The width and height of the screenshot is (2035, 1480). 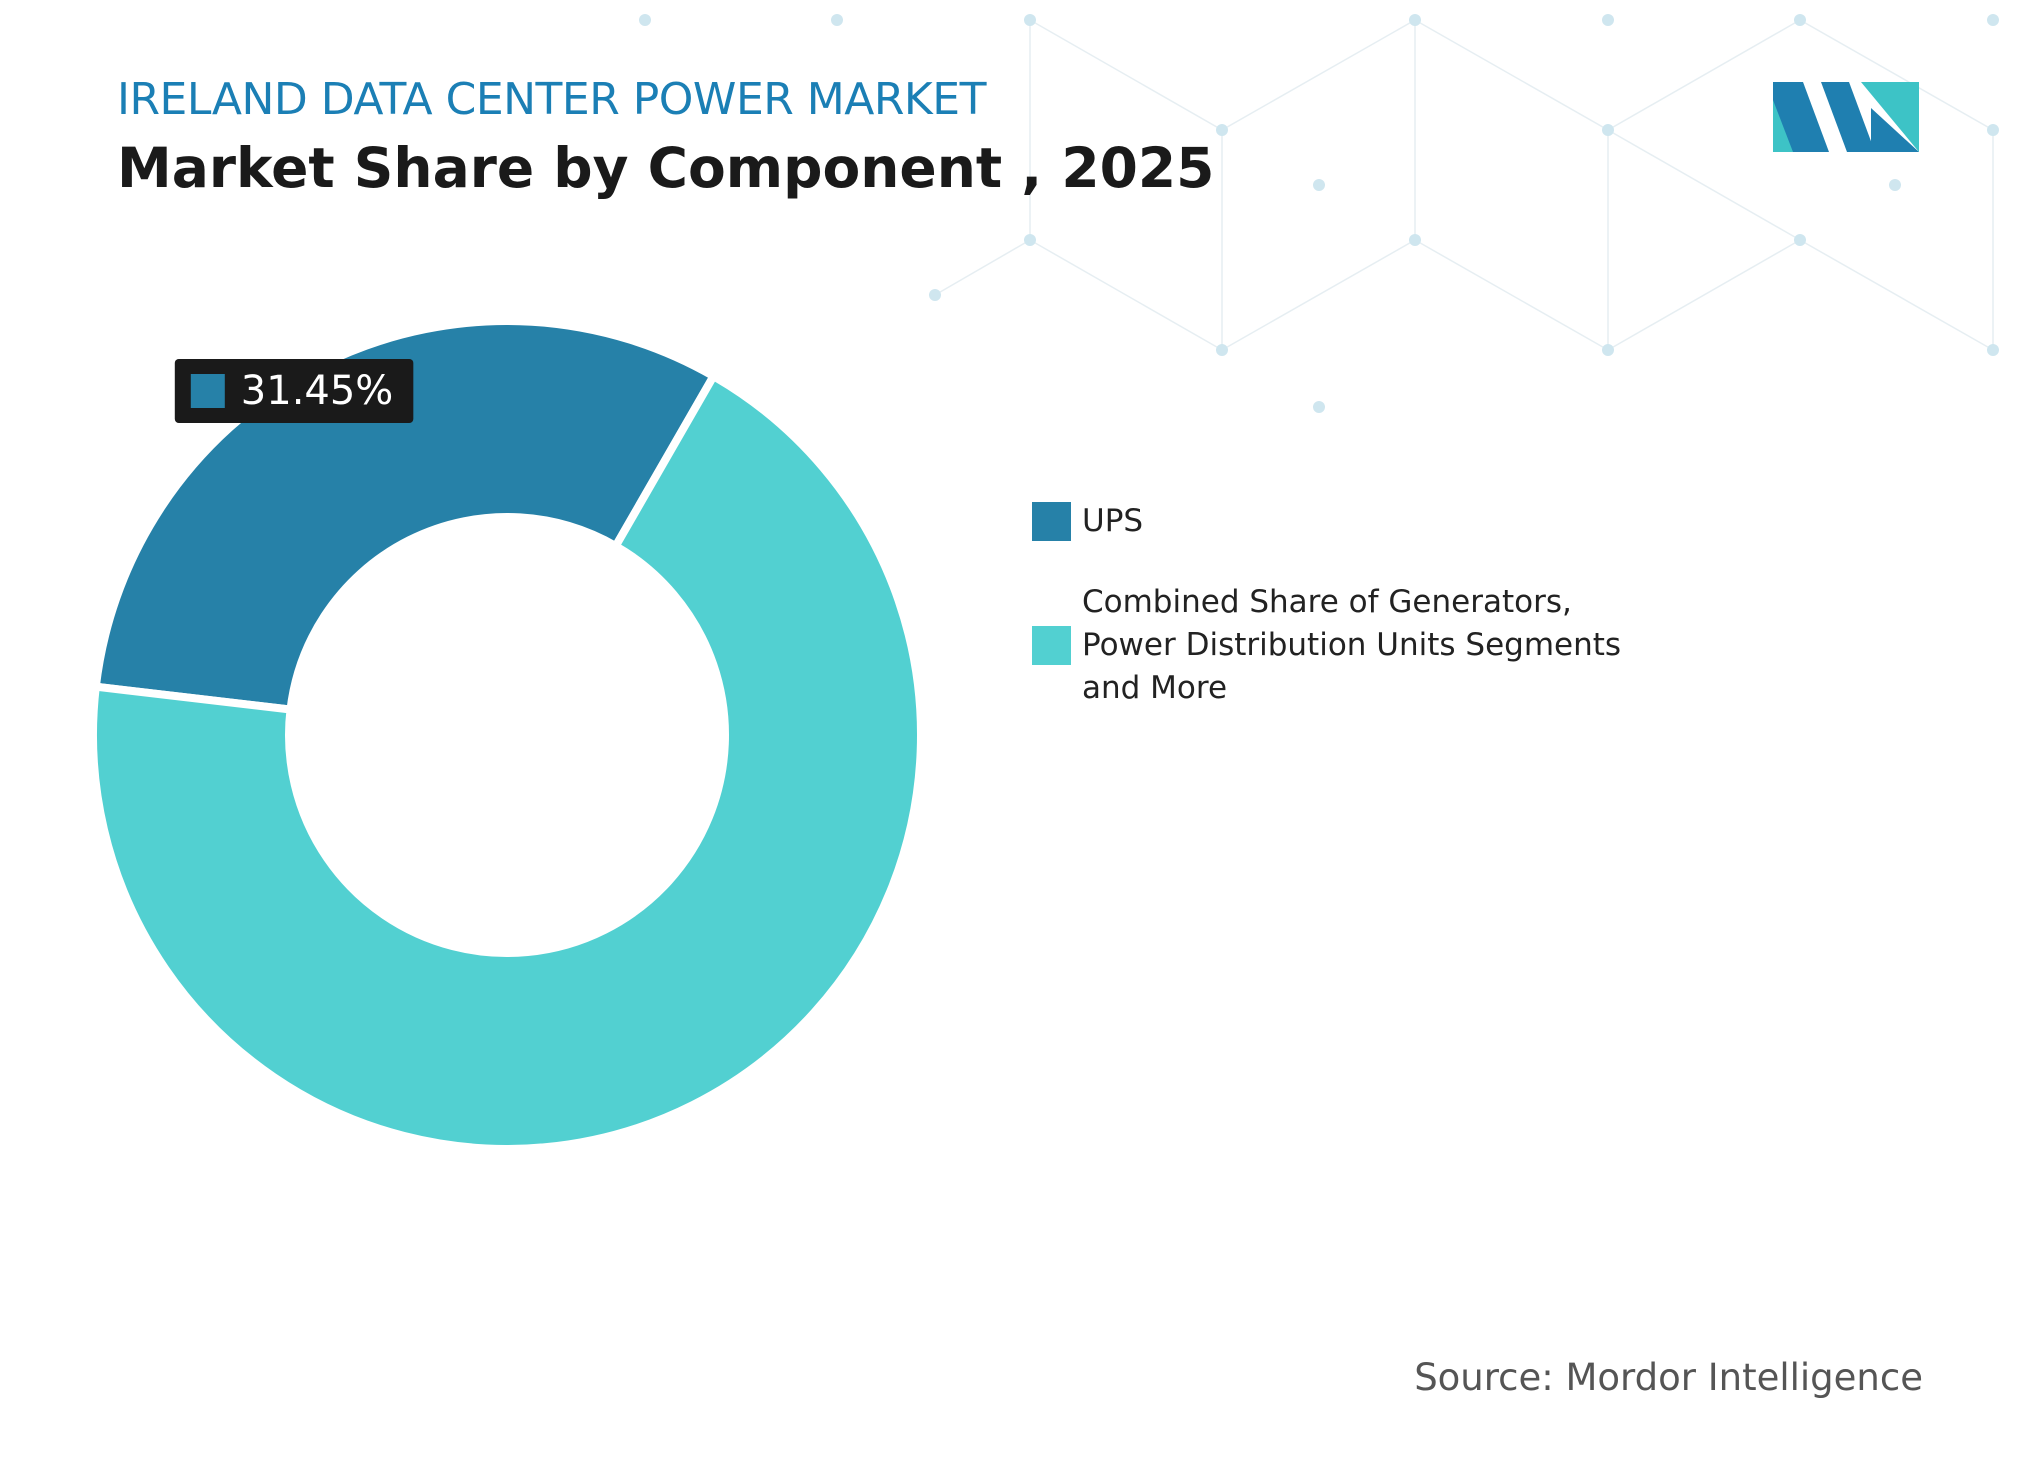 I want to click on legend-label: UPS, so click(x=1113, y=521).